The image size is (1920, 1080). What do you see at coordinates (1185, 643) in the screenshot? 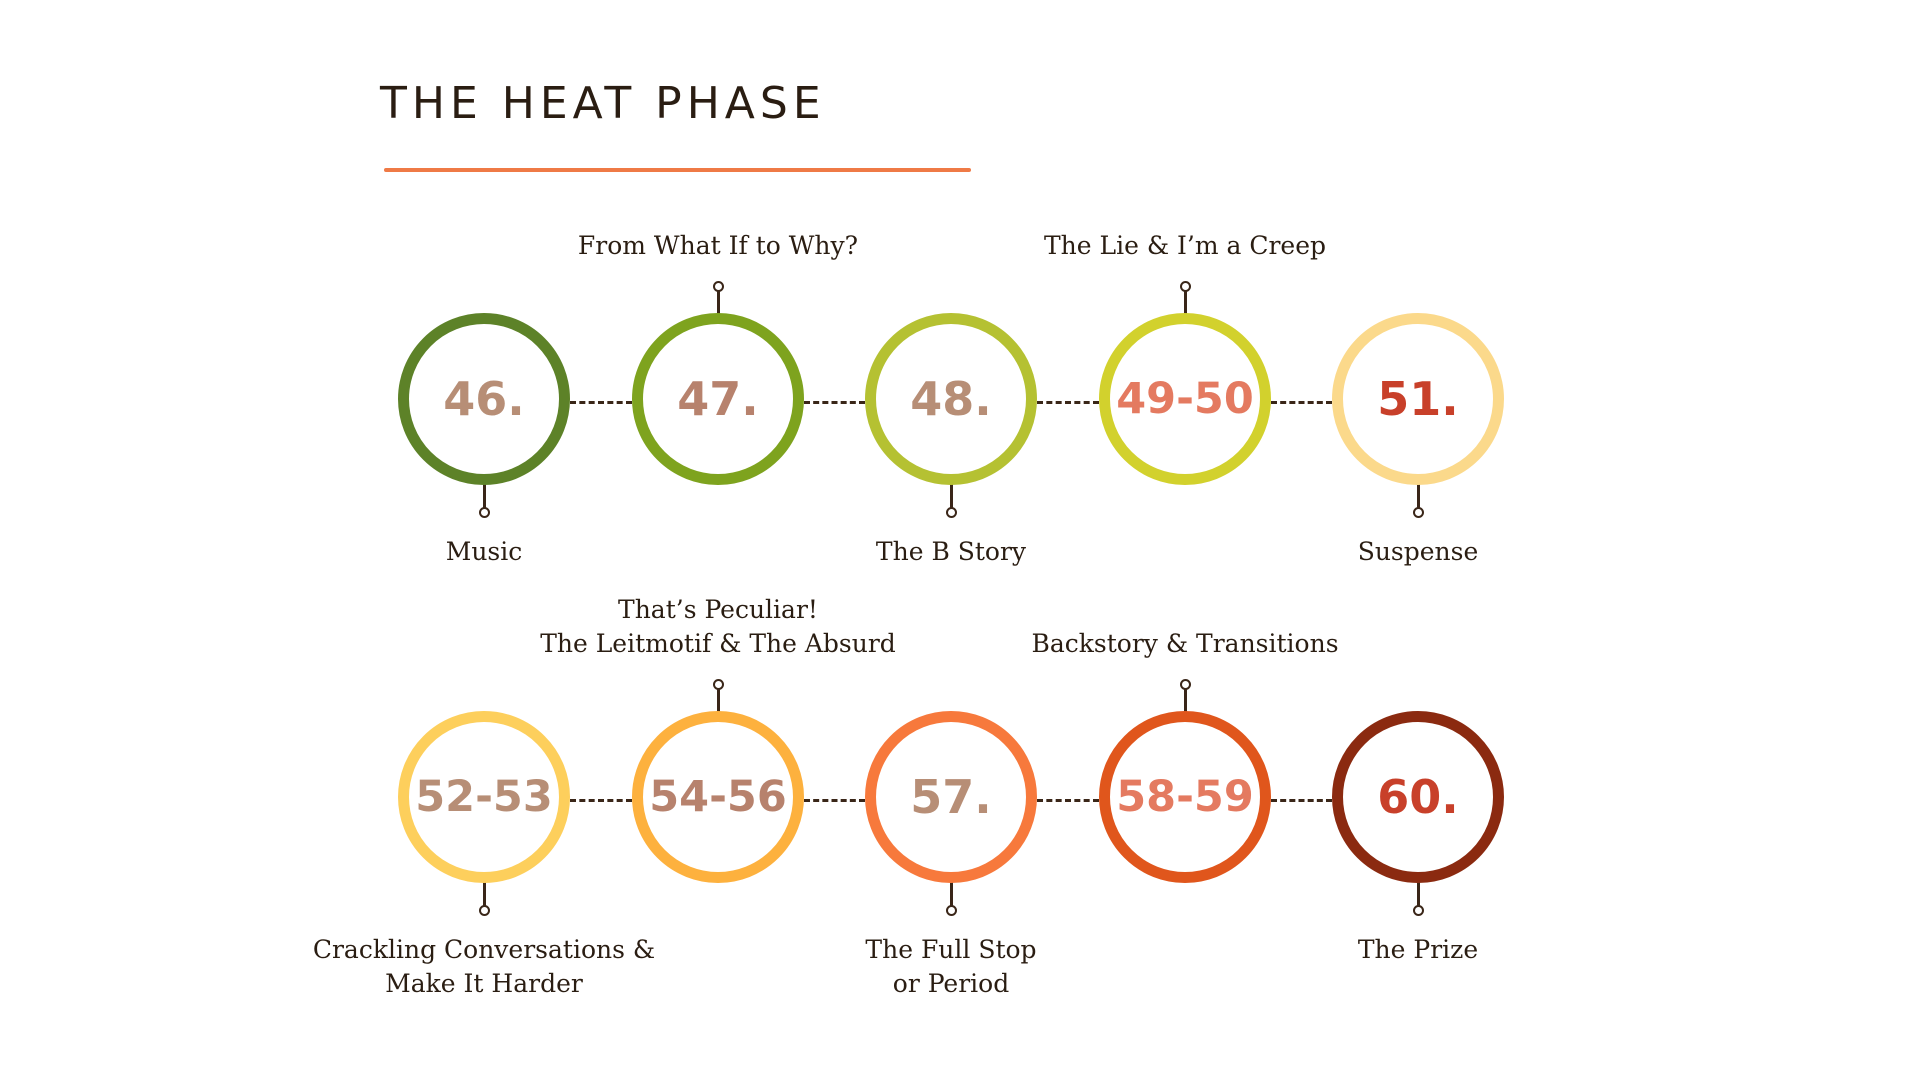
I see `node-label: Backstory & Transitions` at bounding box center [1185, 643].